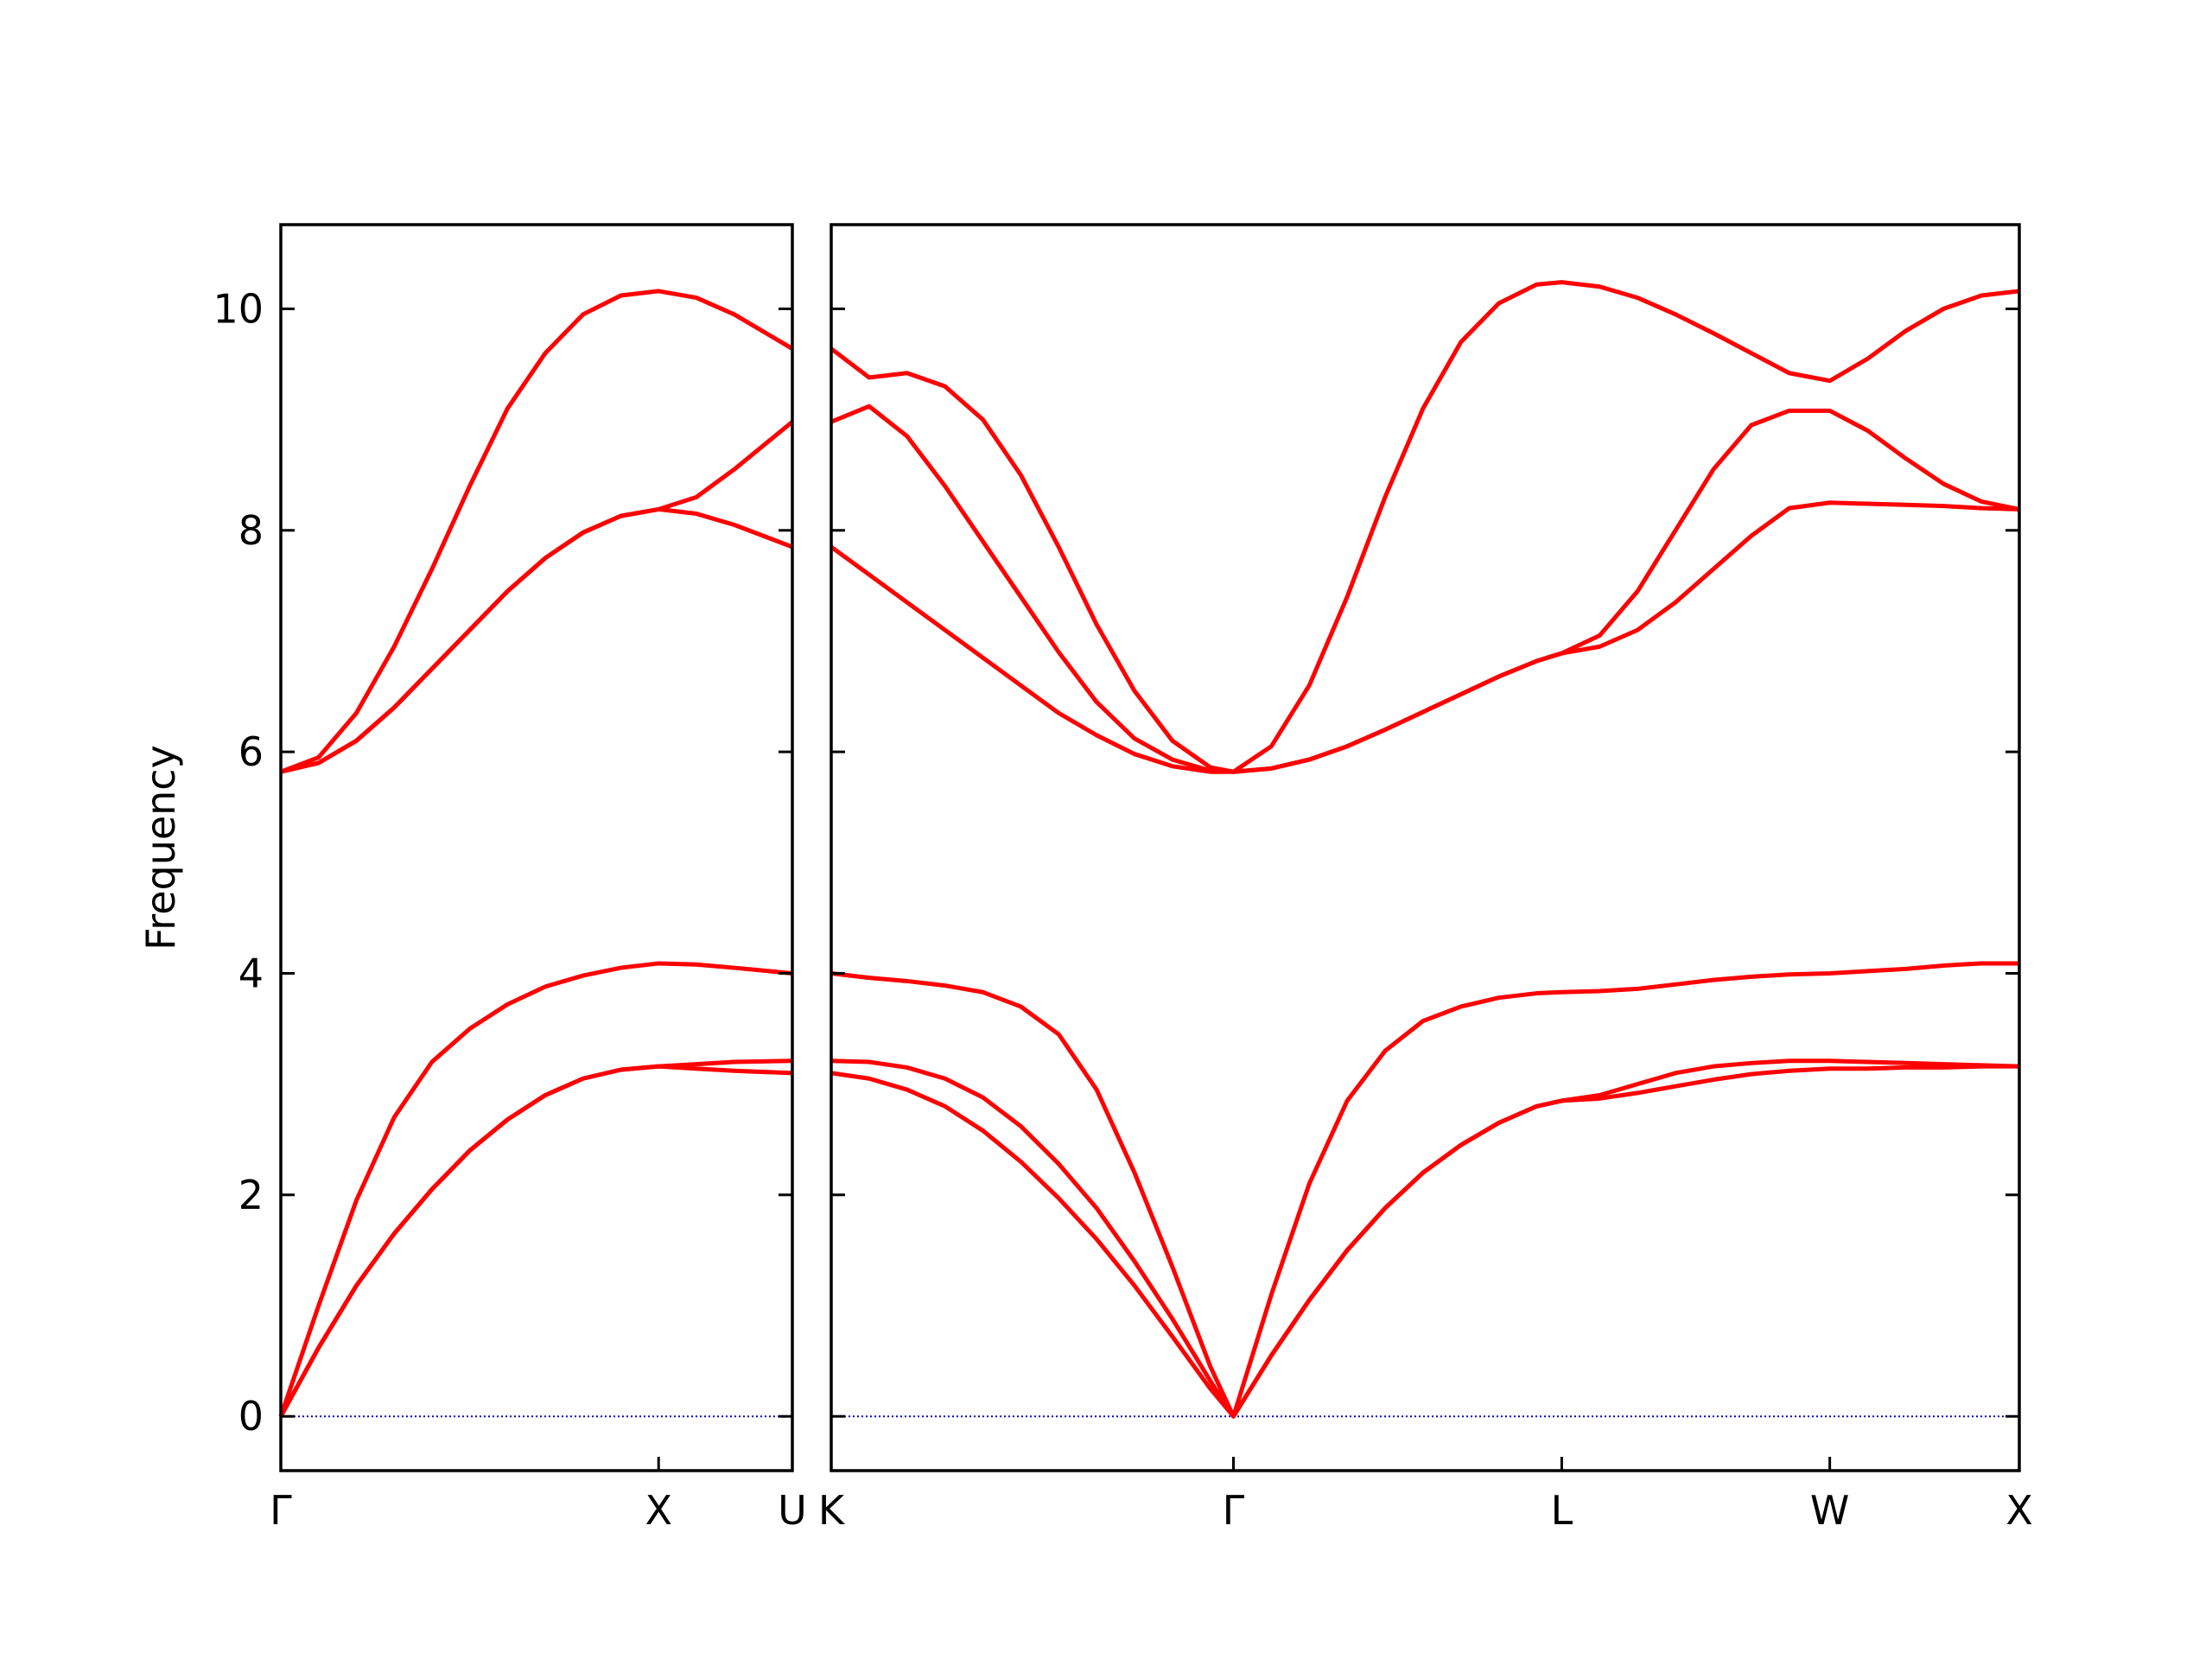  I want to click on y-tick-label: 4, so click(251, 973).